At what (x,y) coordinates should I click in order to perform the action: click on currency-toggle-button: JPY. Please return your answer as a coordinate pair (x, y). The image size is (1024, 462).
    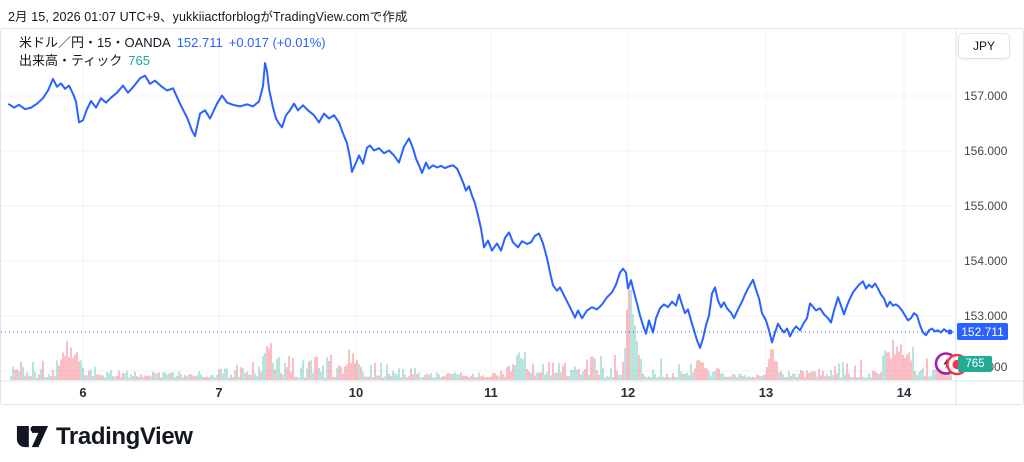
    Looking at the image, I should click on (984, 46).